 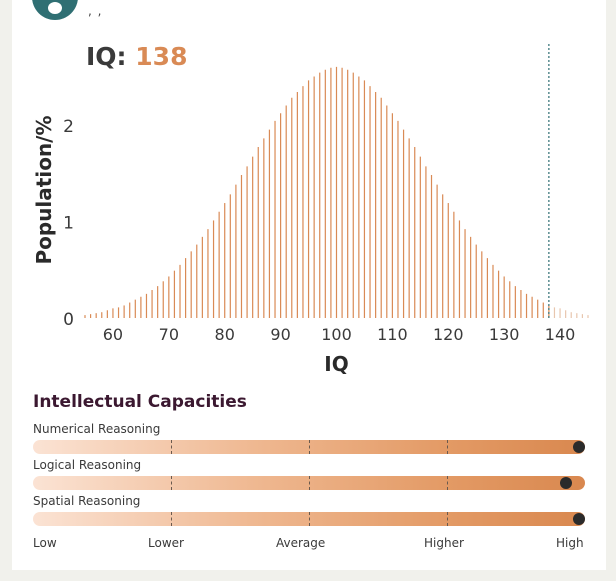 I want to click on x-tick-label: 120, so click(x=448, y=334).